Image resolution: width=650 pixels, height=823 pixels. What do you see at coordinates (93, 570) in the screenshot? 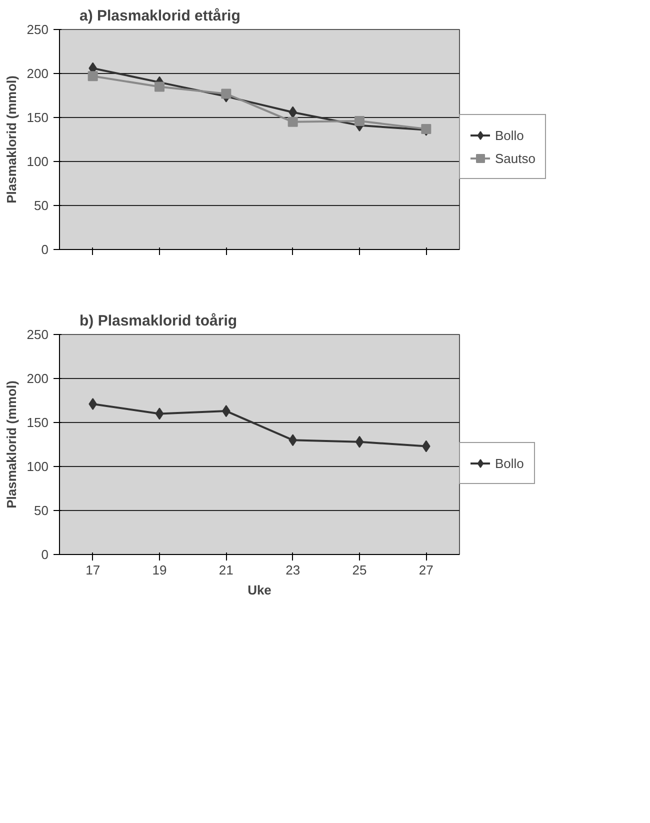
I see `x-tick-label: 17` at bounding box center [93, 570].